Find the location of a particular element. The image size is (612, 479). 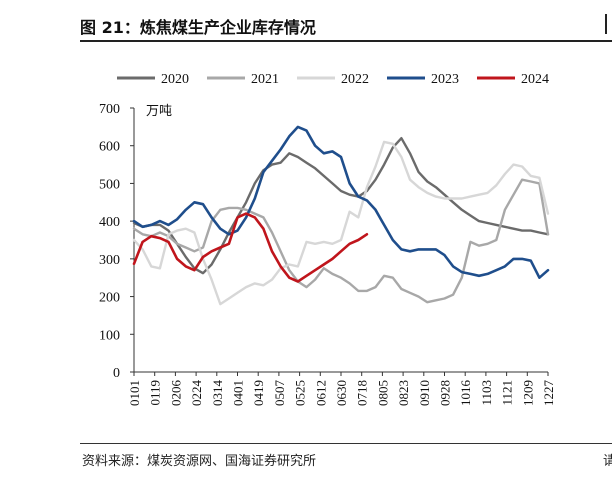

y-unit-label: 万吨 is located at coordinates (159, 111).